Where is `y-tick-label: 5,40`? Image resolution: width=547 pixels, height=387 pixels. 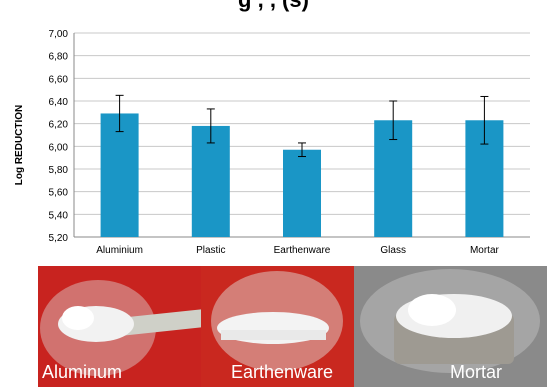
y-tick-label: 5,40 is located at coordinates (59, 215).